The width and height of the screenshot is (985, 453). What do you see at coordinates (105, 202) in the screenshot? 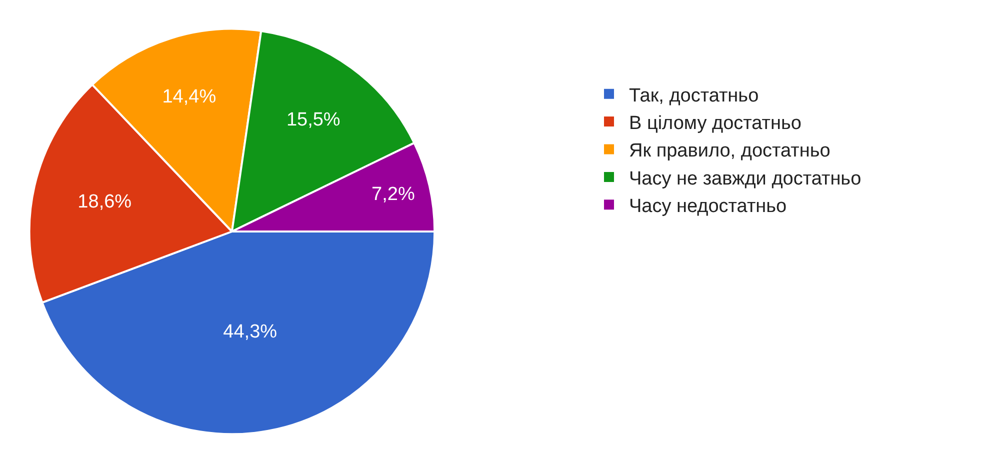
I see `data-label: 18,6%` at bounding box center [105, 202].